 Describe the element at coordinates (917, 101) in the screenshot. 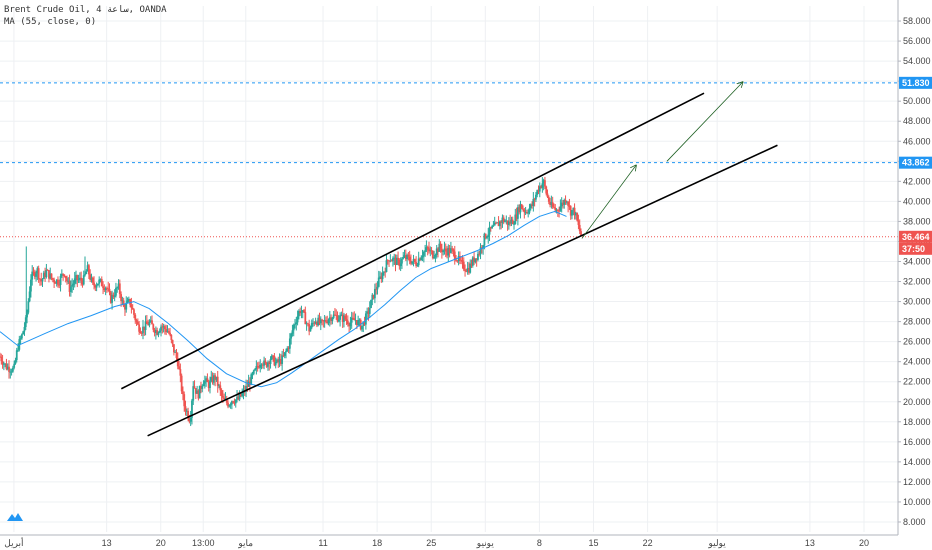

I see `price-tick-label: 50.000` at that location.